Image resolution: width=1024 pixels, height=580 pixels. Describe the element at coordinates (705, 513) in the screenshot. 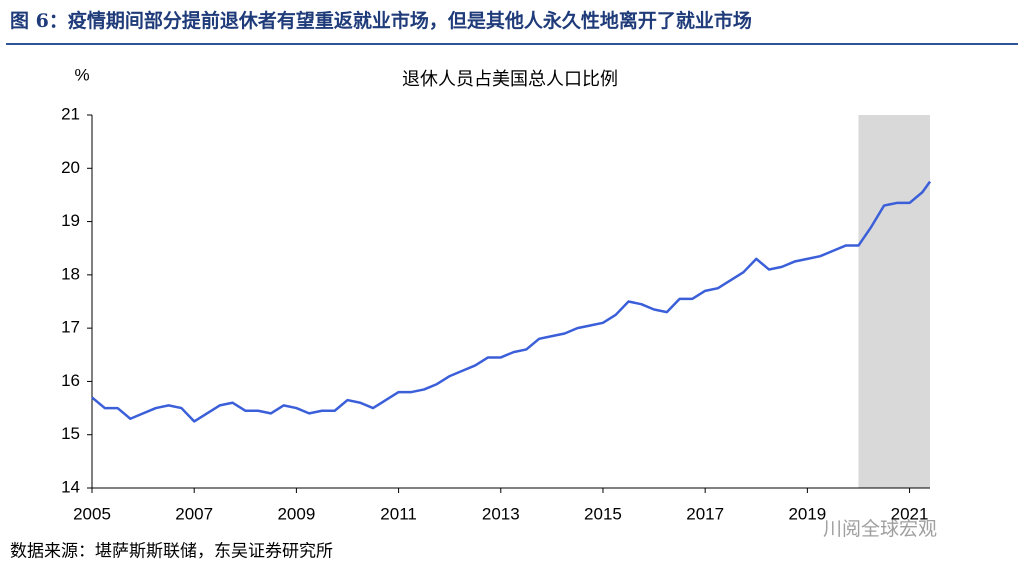

I see `x-tick-label: 2017` at that location.